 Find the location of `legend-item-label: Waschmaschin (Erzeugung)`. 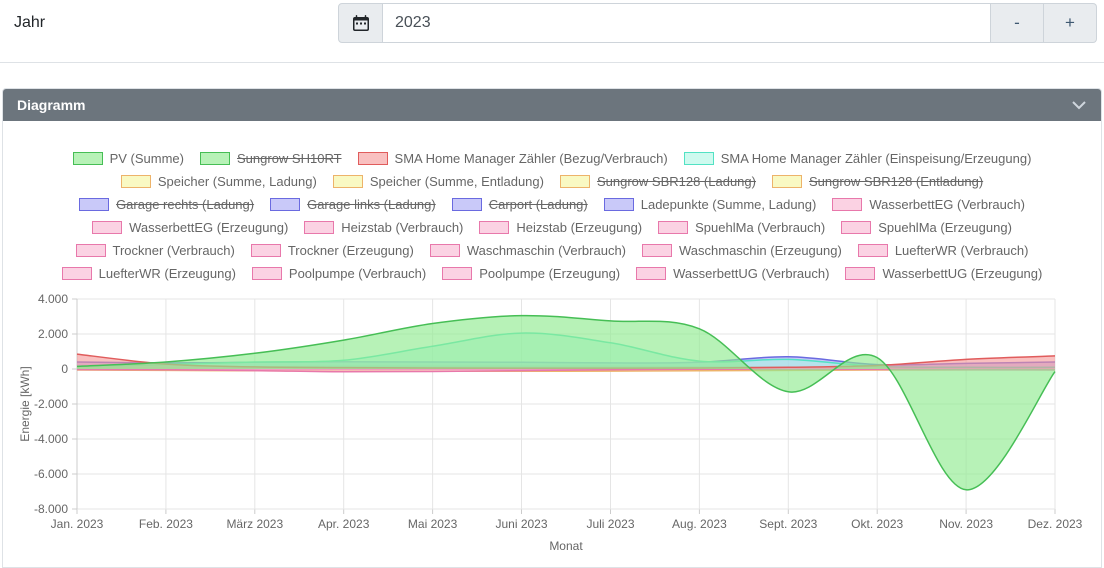

legend-item-label: Waschmaschin (Erzeugung) is located at coordinates (760, 250).